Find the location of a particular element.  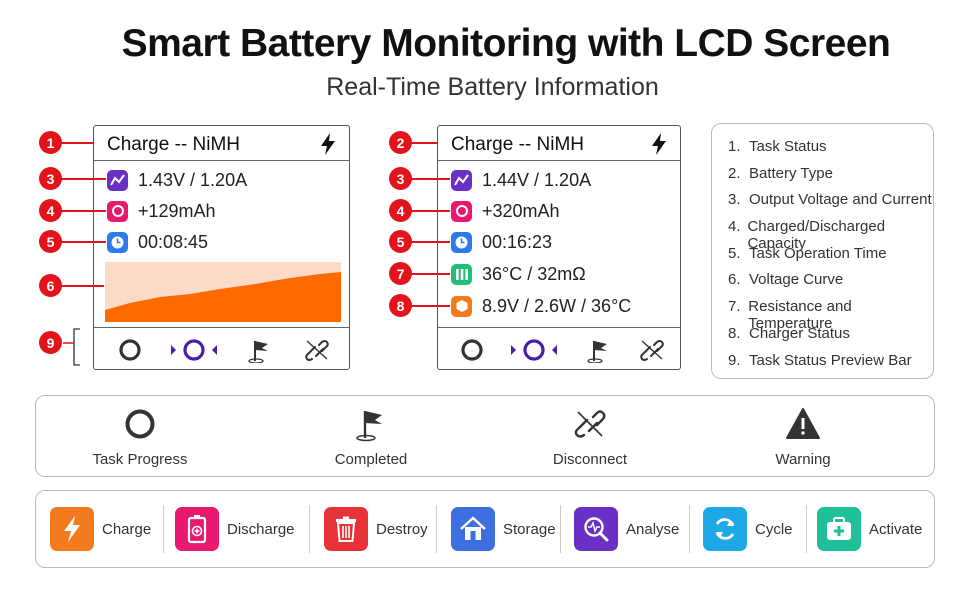

legend-item: 7. Resistance and Temperature is located at coordinates (790, 315).